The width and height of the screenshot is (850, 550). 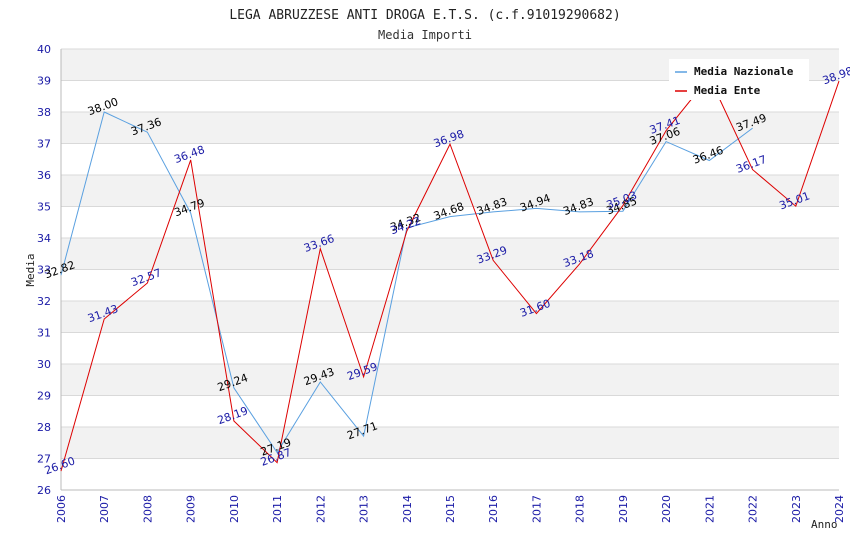 I want to click on data-label: 28.19, so click(x=233, y=415).